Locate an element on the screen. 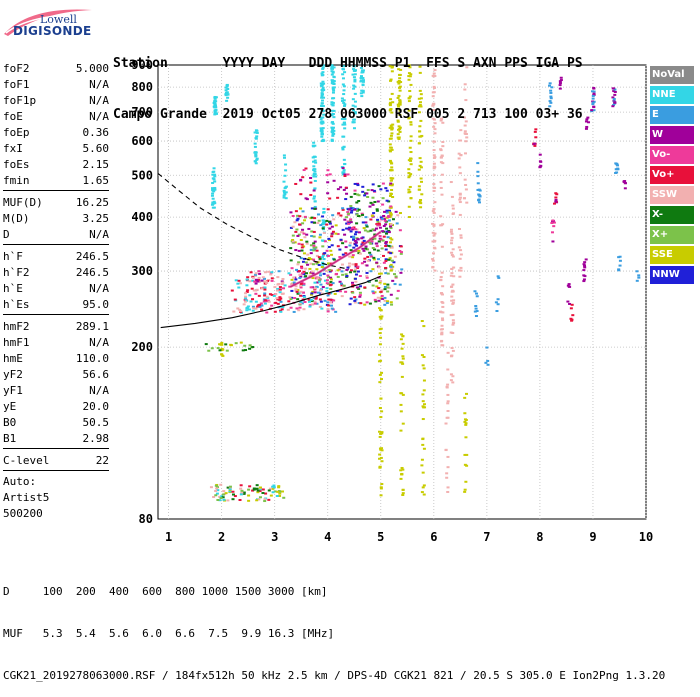  param-label: h`F2 is located at coordinates (16, 272).